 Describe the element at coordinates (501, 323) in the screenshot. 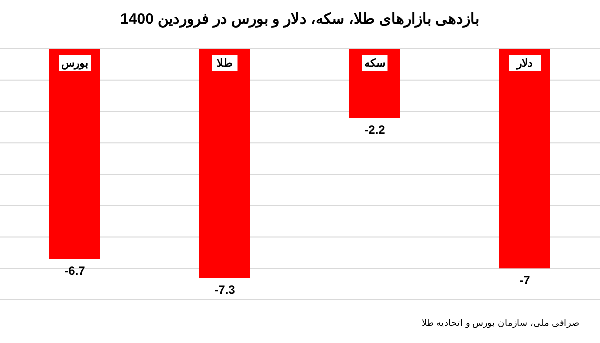

I see `text: صرافی ملی، سازمان بورس و اتحادیه طلا` at that location.